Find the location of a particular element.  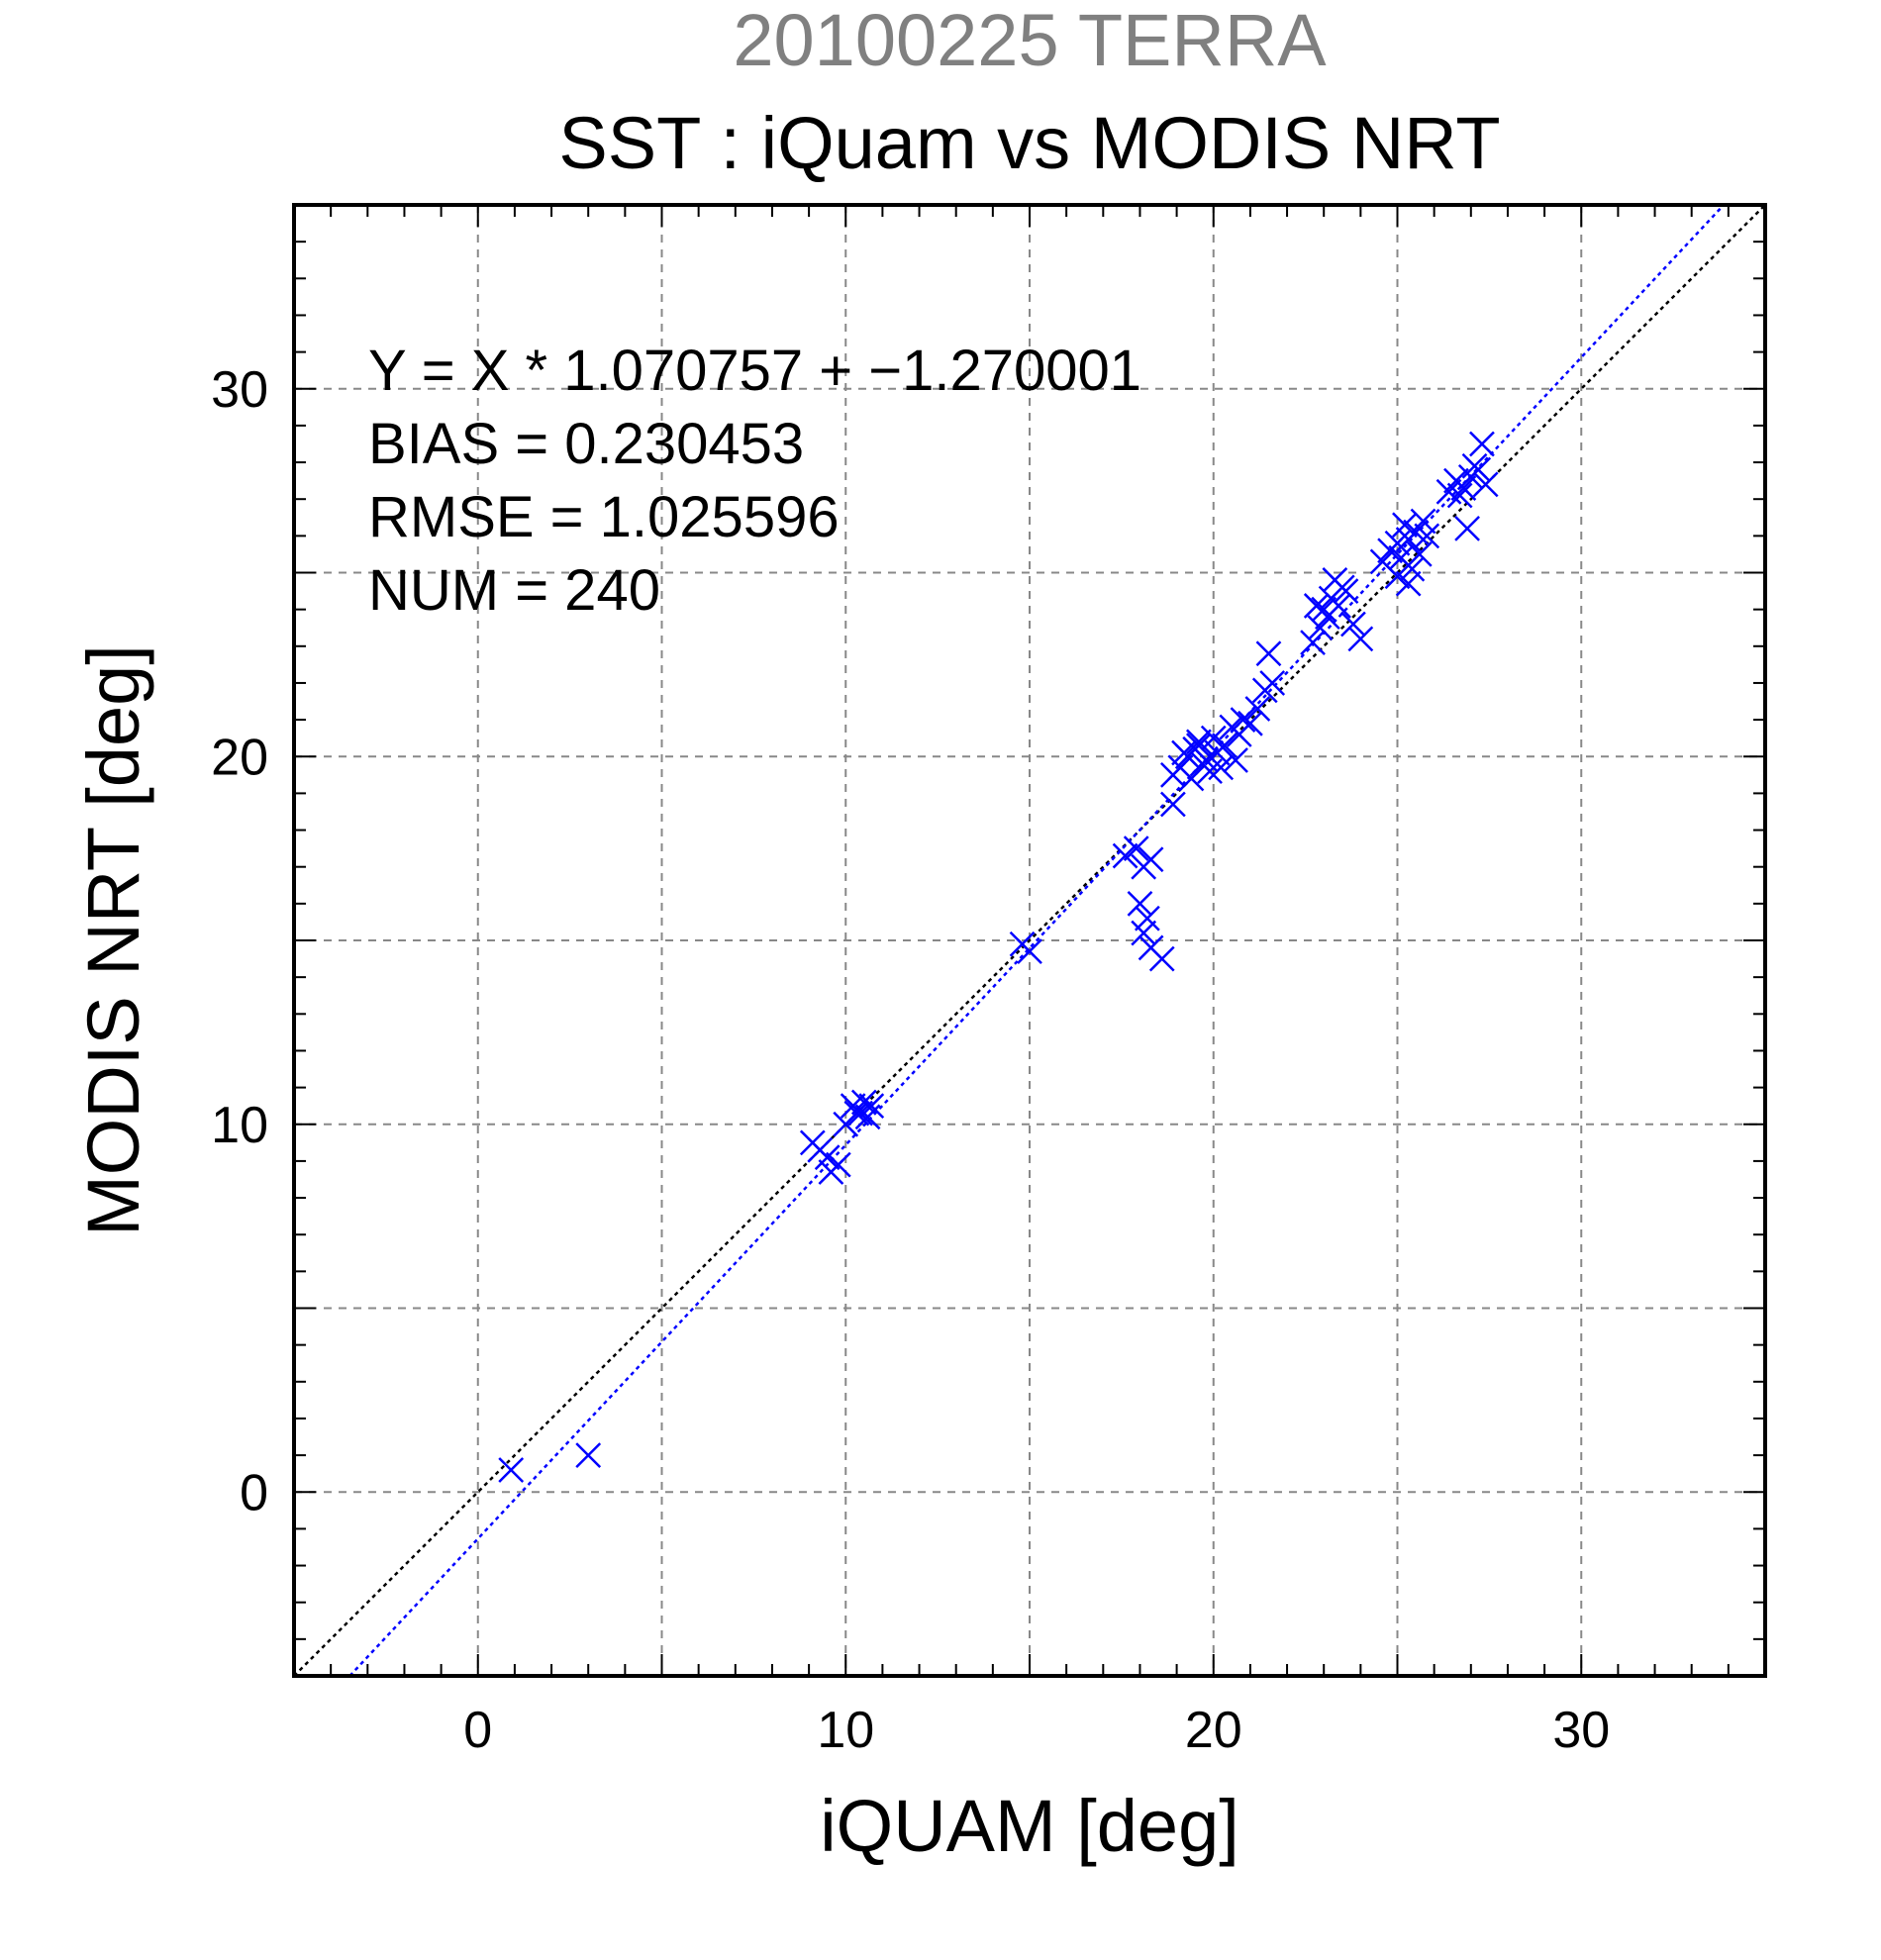

y-tick-label: 0 is located at coordinates (254, 1492).